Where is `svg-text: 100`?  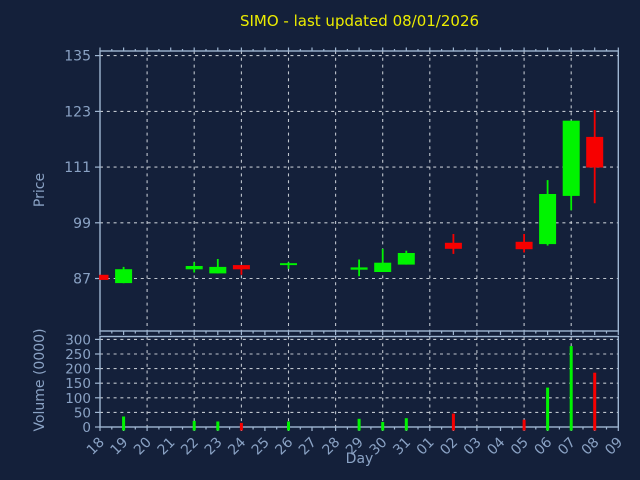 svg-text: 100 is located at coordinates (78, 399).